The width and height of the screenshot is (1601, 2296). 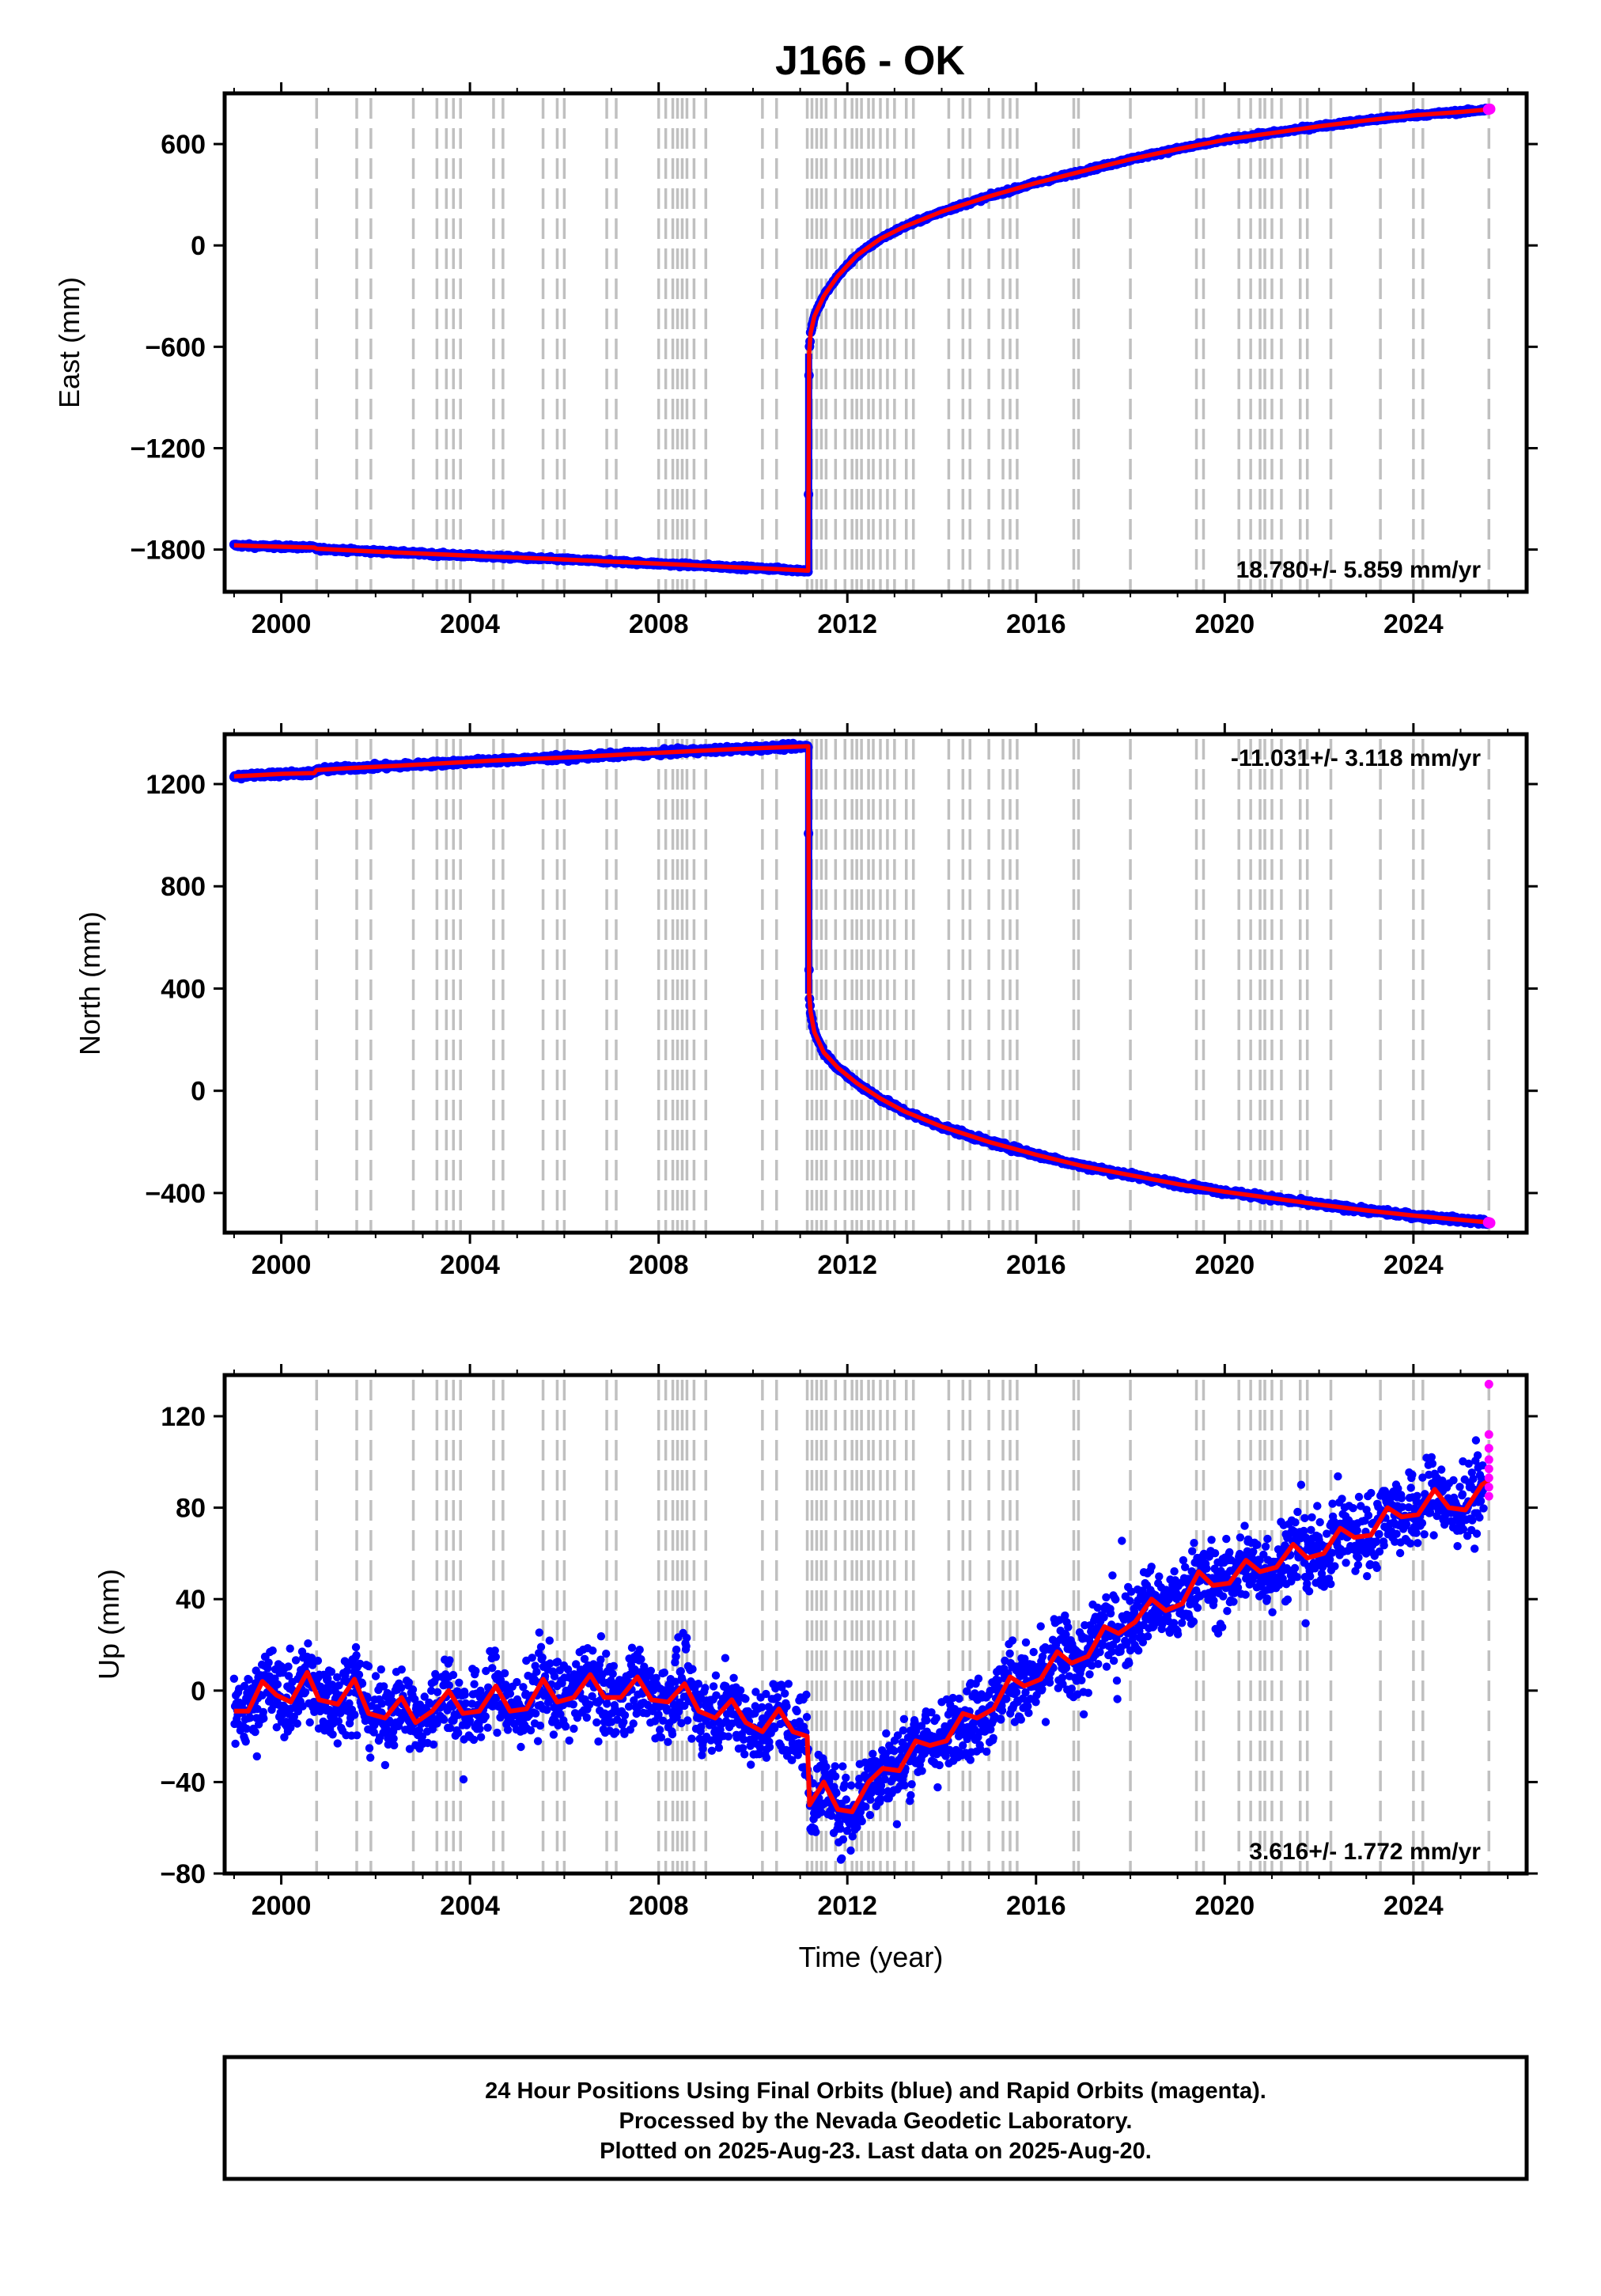 What do you see at coordinates (470, 624) in the screenshot?
I see `x-tick-label: 2004` at bounding box center [470, 624].